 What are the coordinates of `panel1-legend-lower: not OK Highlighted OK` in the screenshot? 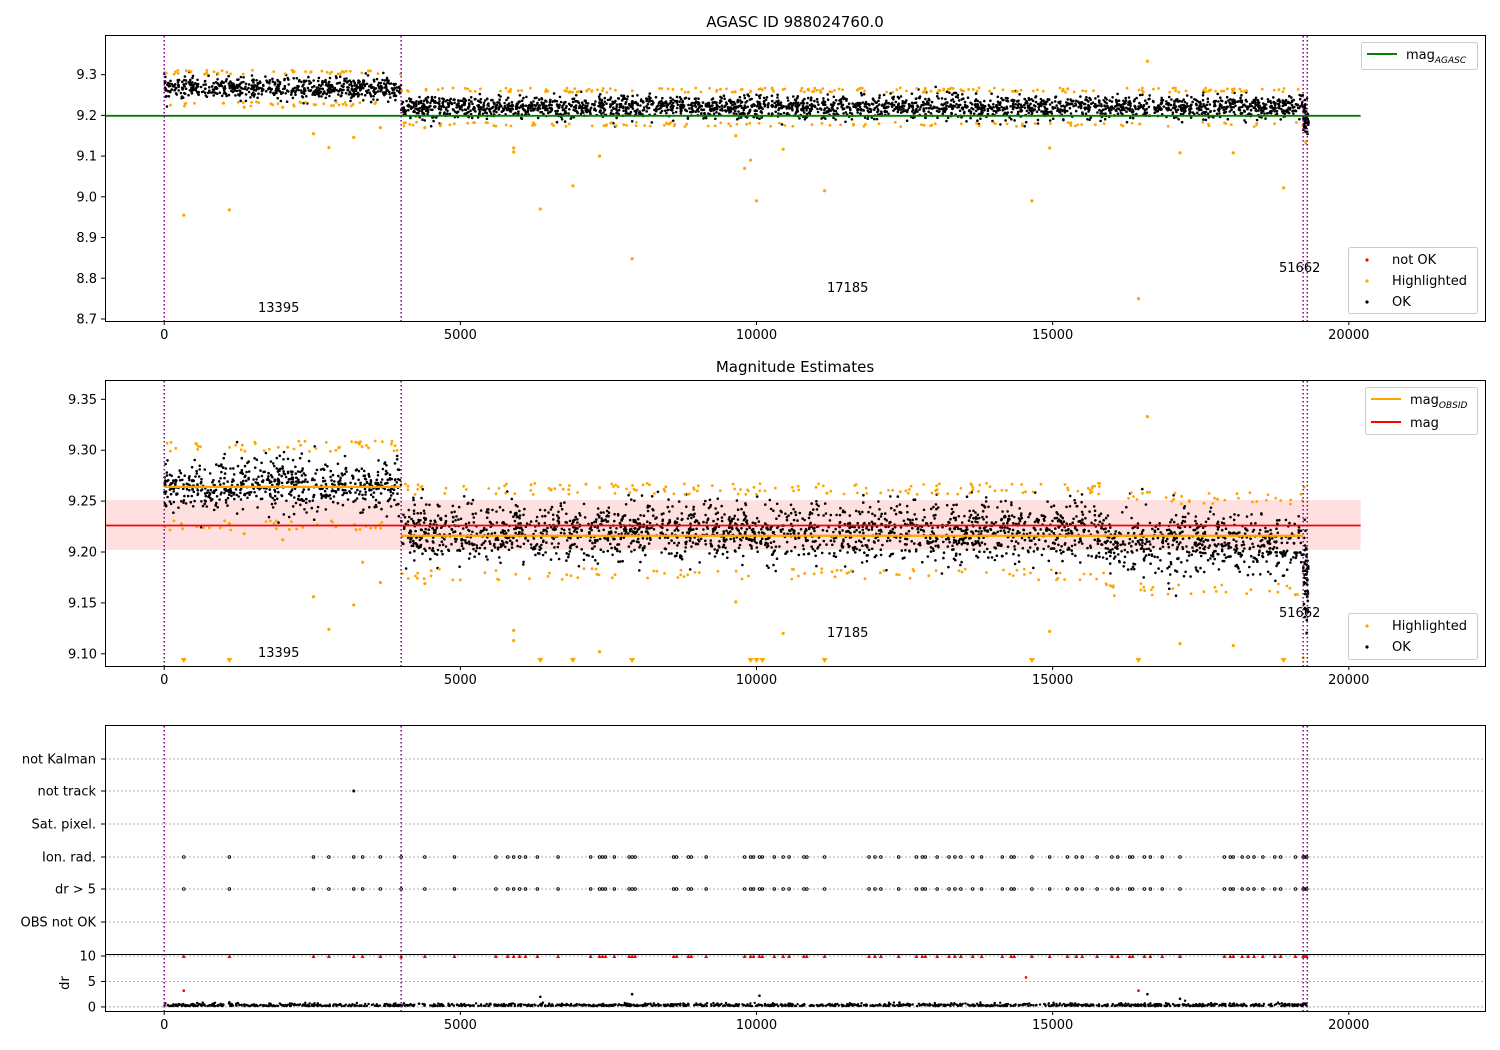 It's located at (1413, 280).